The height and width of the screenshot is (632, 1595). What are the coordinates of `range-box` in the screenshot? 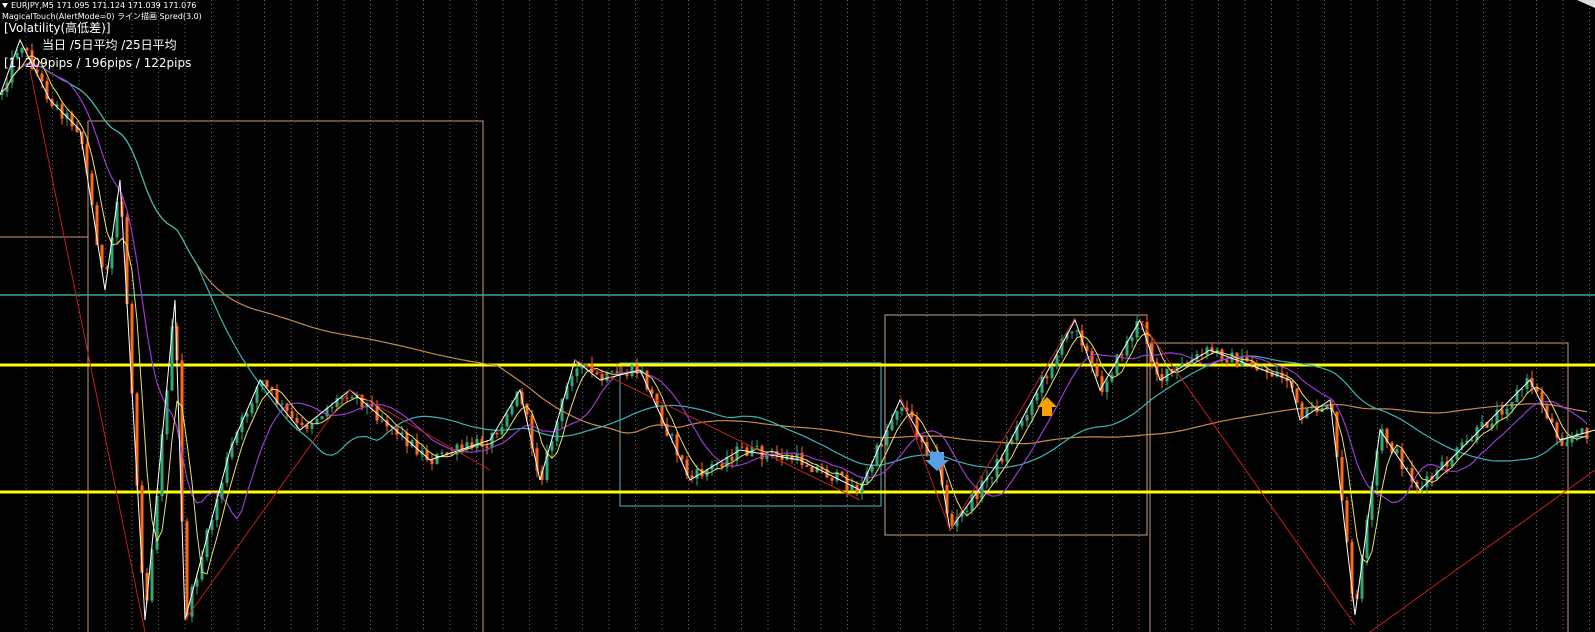 It's located at (1016, 425).